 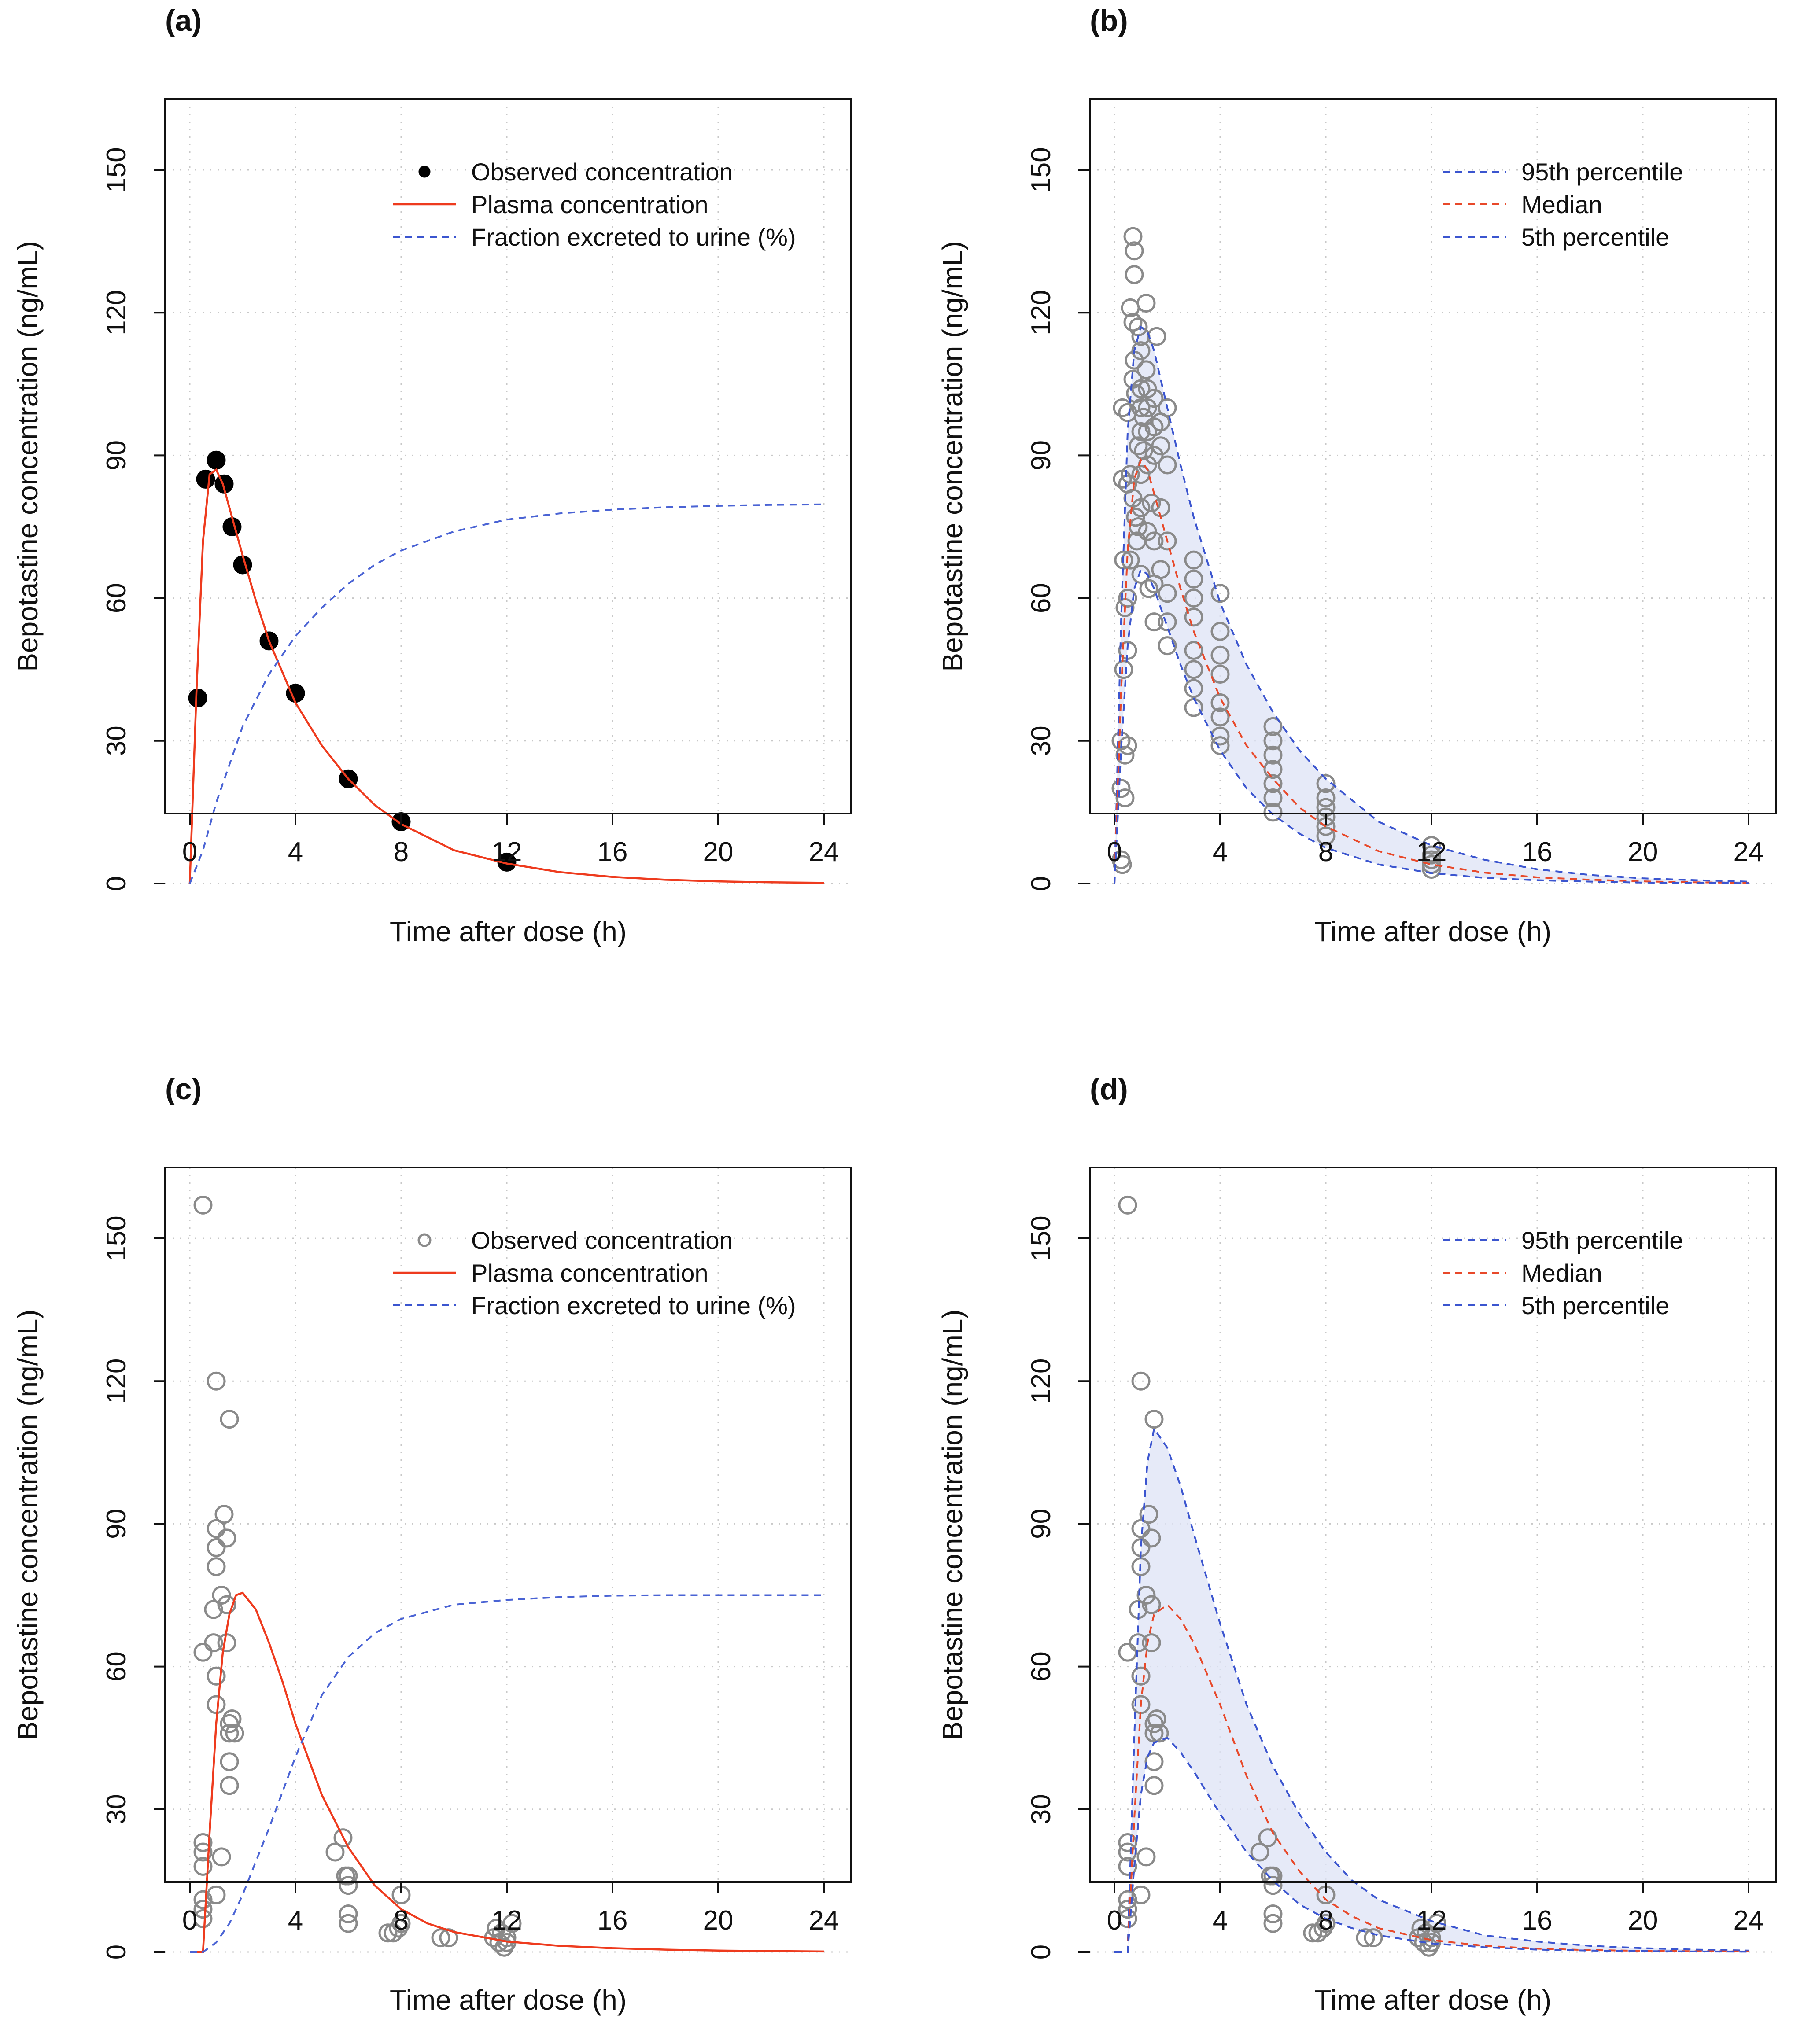 I want to click on p5-line, so click(x=1431, y=1845).